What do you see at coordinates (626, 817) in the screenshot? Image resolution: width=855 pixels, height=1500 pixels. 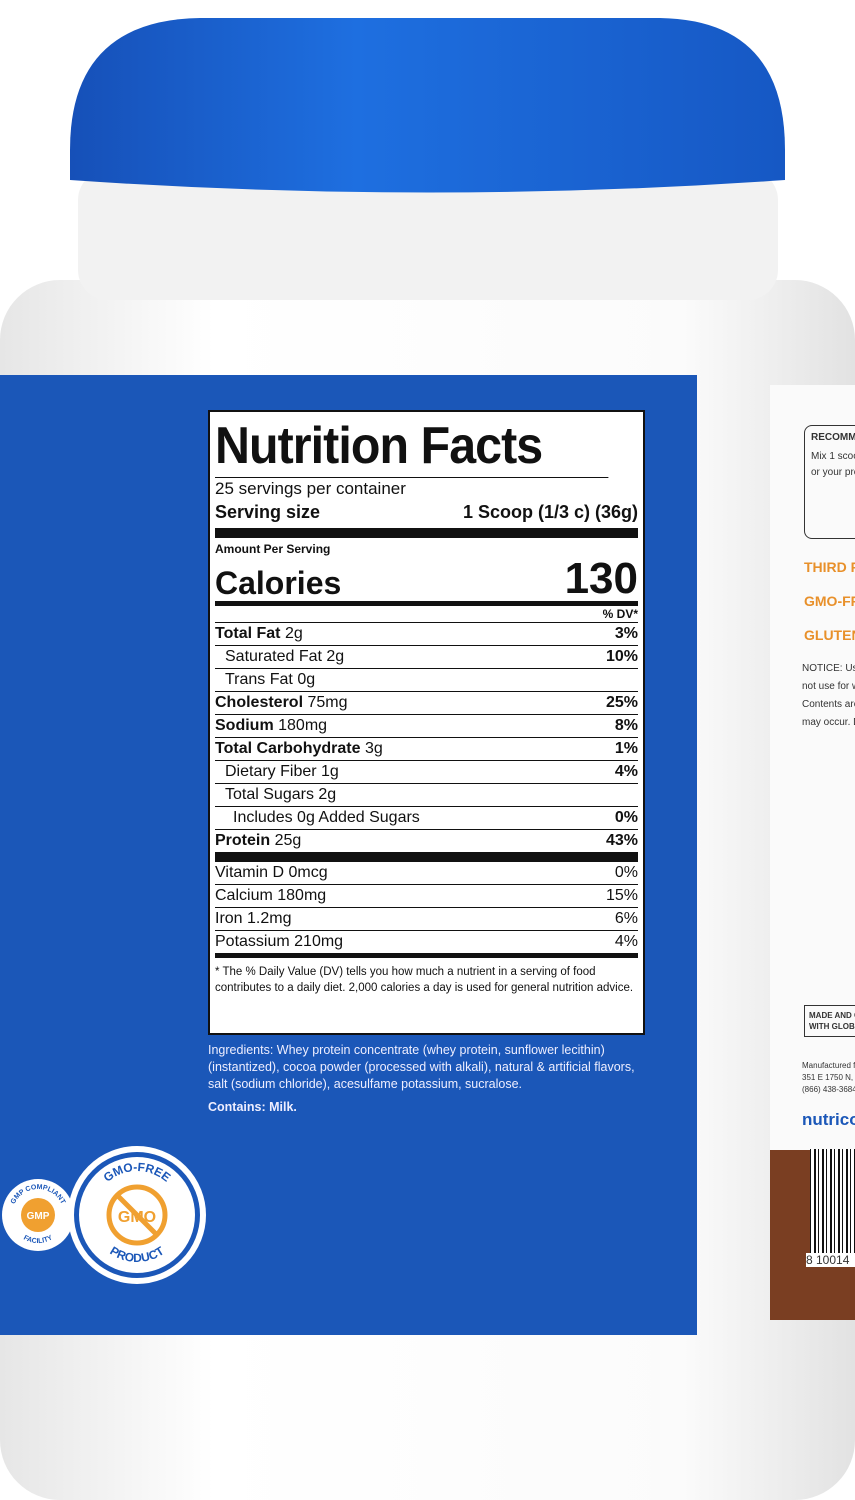 I see `nutrient-dv: 0%` at bounding box center [626, 817].